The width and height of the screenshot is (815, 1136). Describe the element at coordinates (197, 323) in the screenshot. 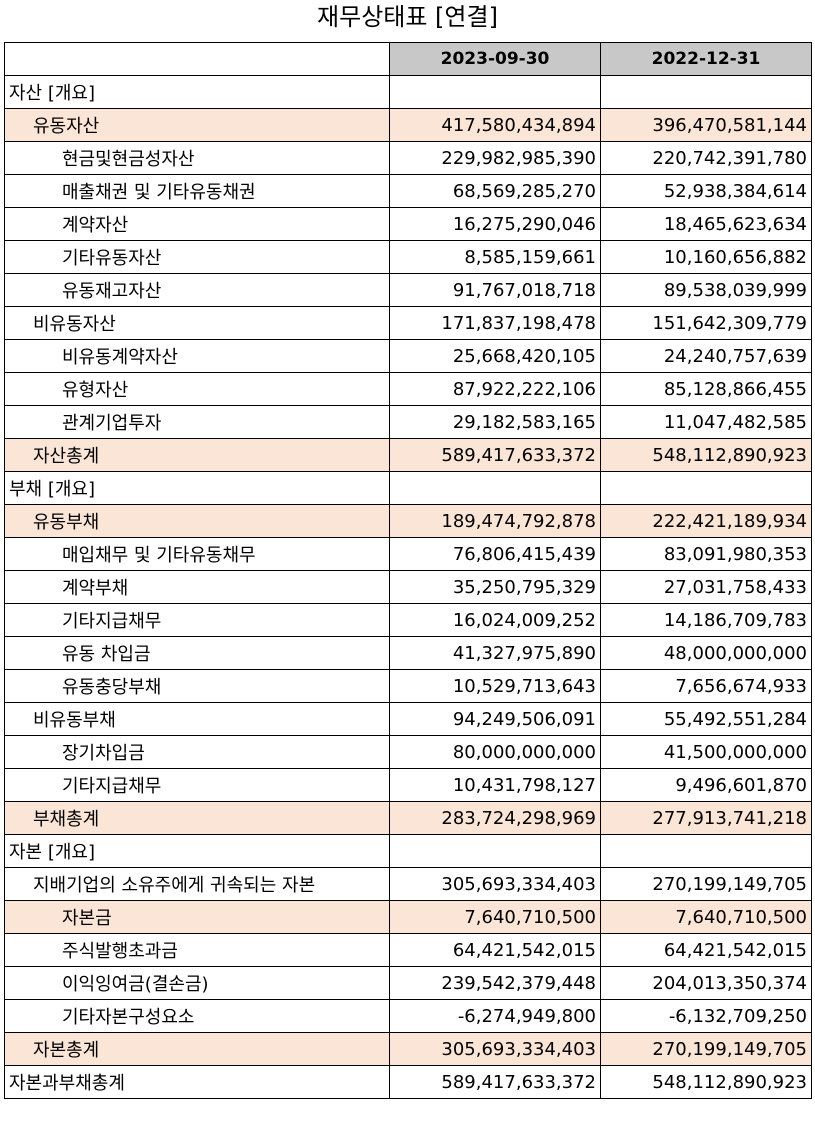

I see `row-label: 비유동자산` at that location.